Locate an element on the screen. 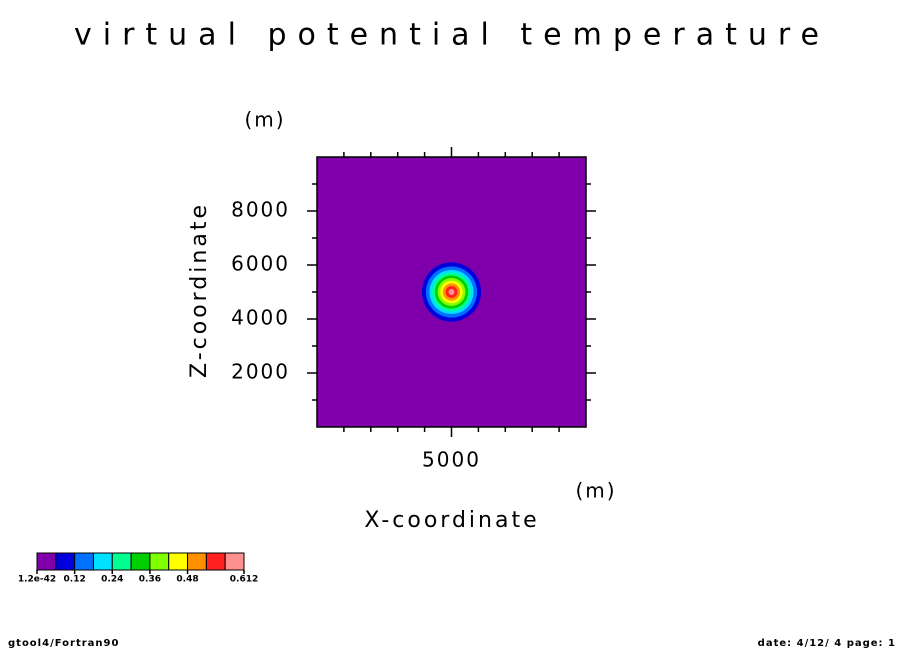 This screenshot has width=904, height=654. colorbar-label: 0.612 is located at coordinates (244, 580).